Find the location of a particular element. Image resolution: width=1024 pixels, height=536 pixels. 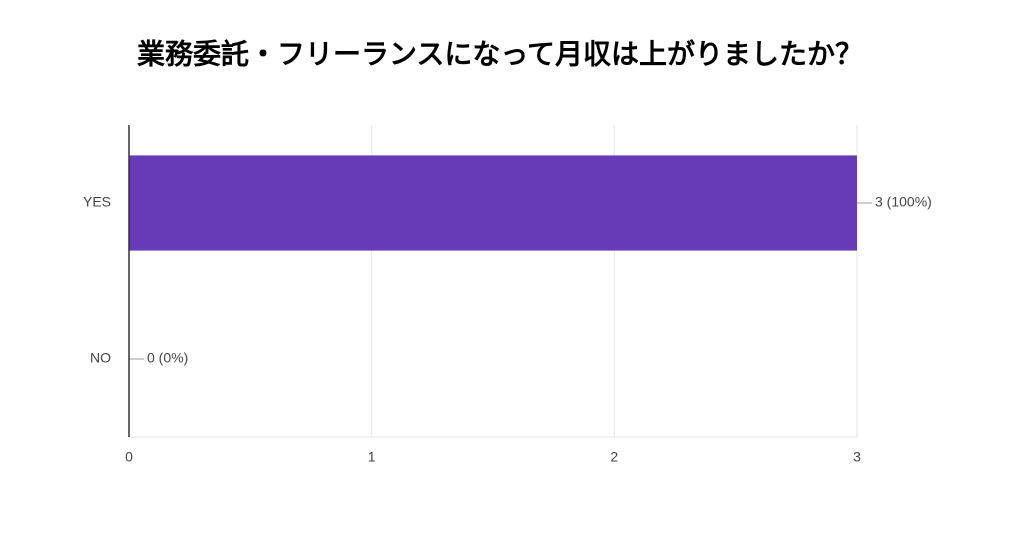

value-label: 3 (100%) is located at coordinates (903, 202).